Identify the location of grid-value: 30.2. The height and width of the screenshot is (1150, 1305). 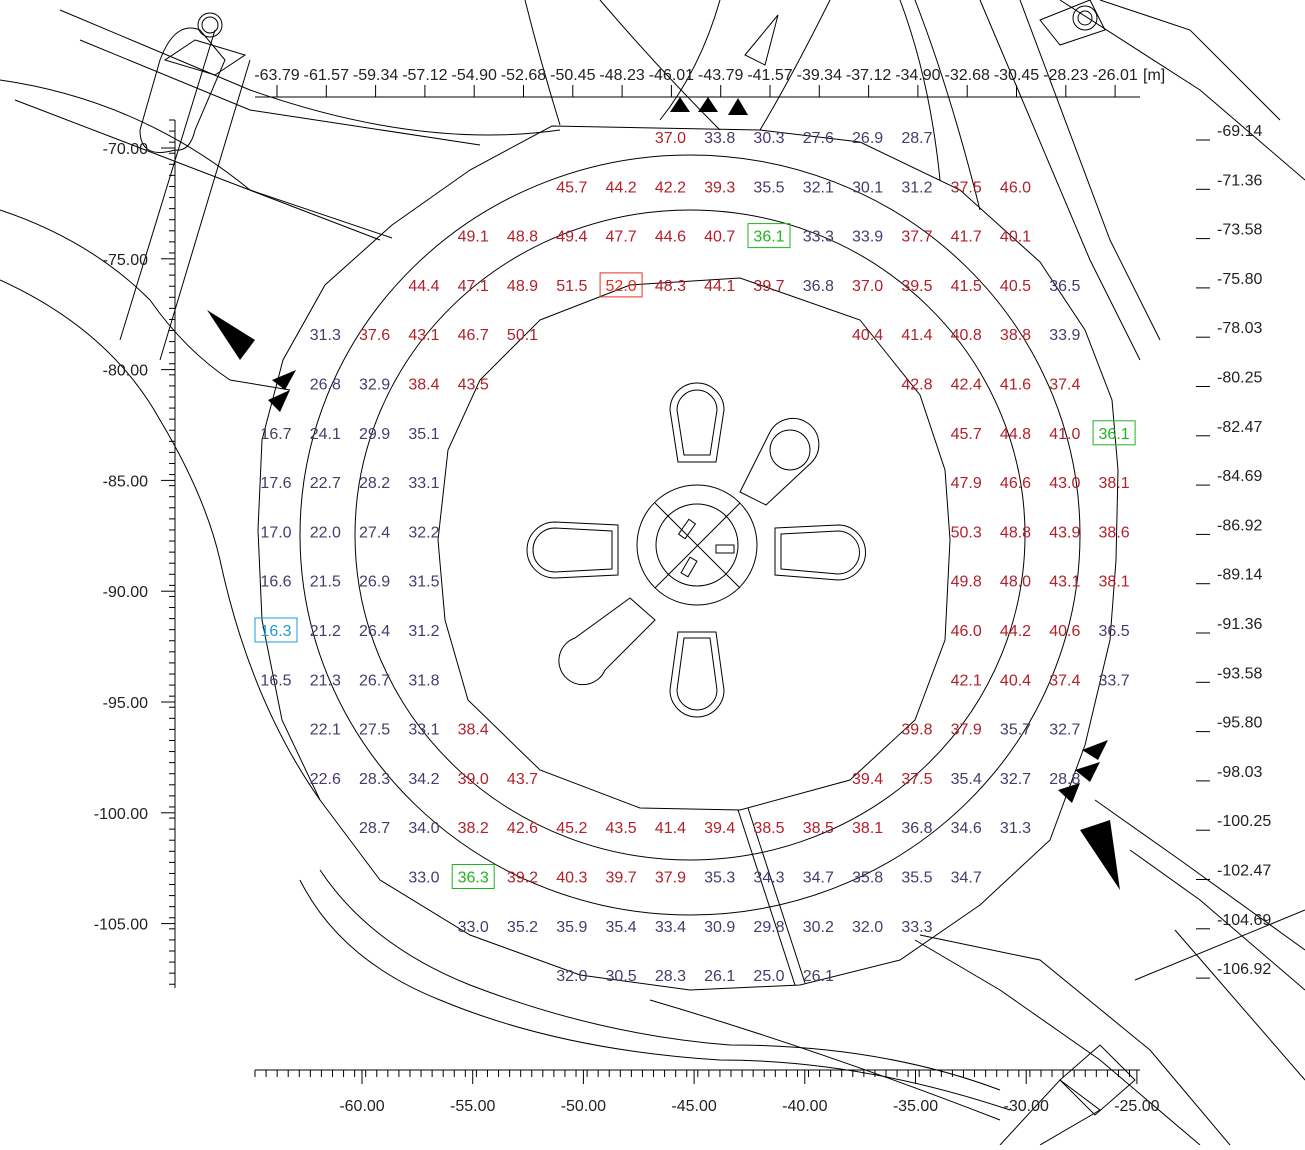
(818, 927).